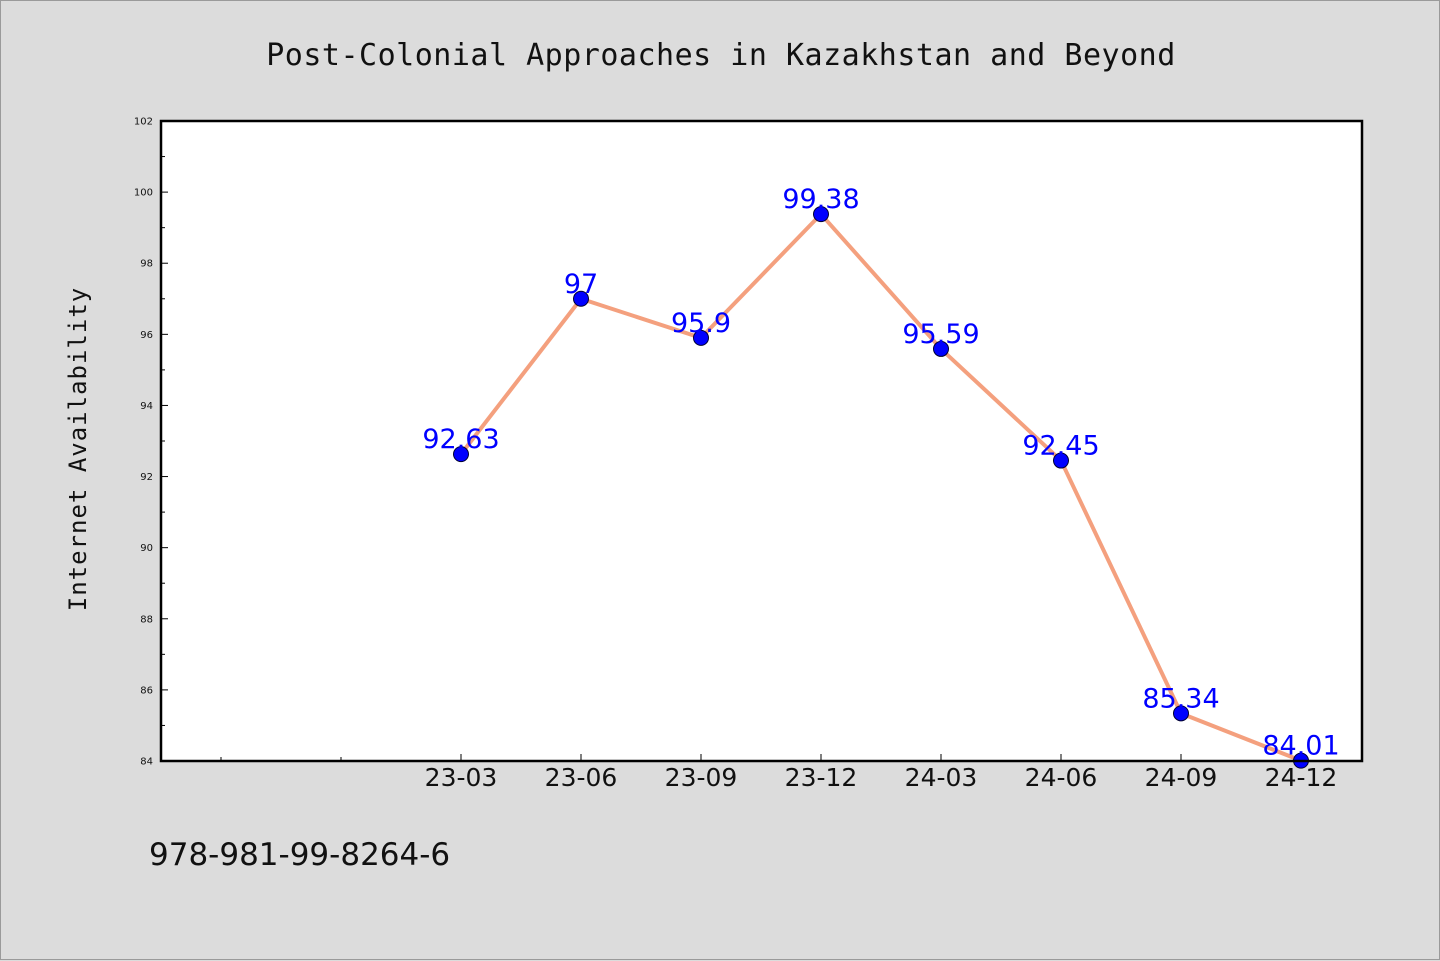 The image size is (1440, 961). I want to click on data-label: 92.63, so click(460, 439).